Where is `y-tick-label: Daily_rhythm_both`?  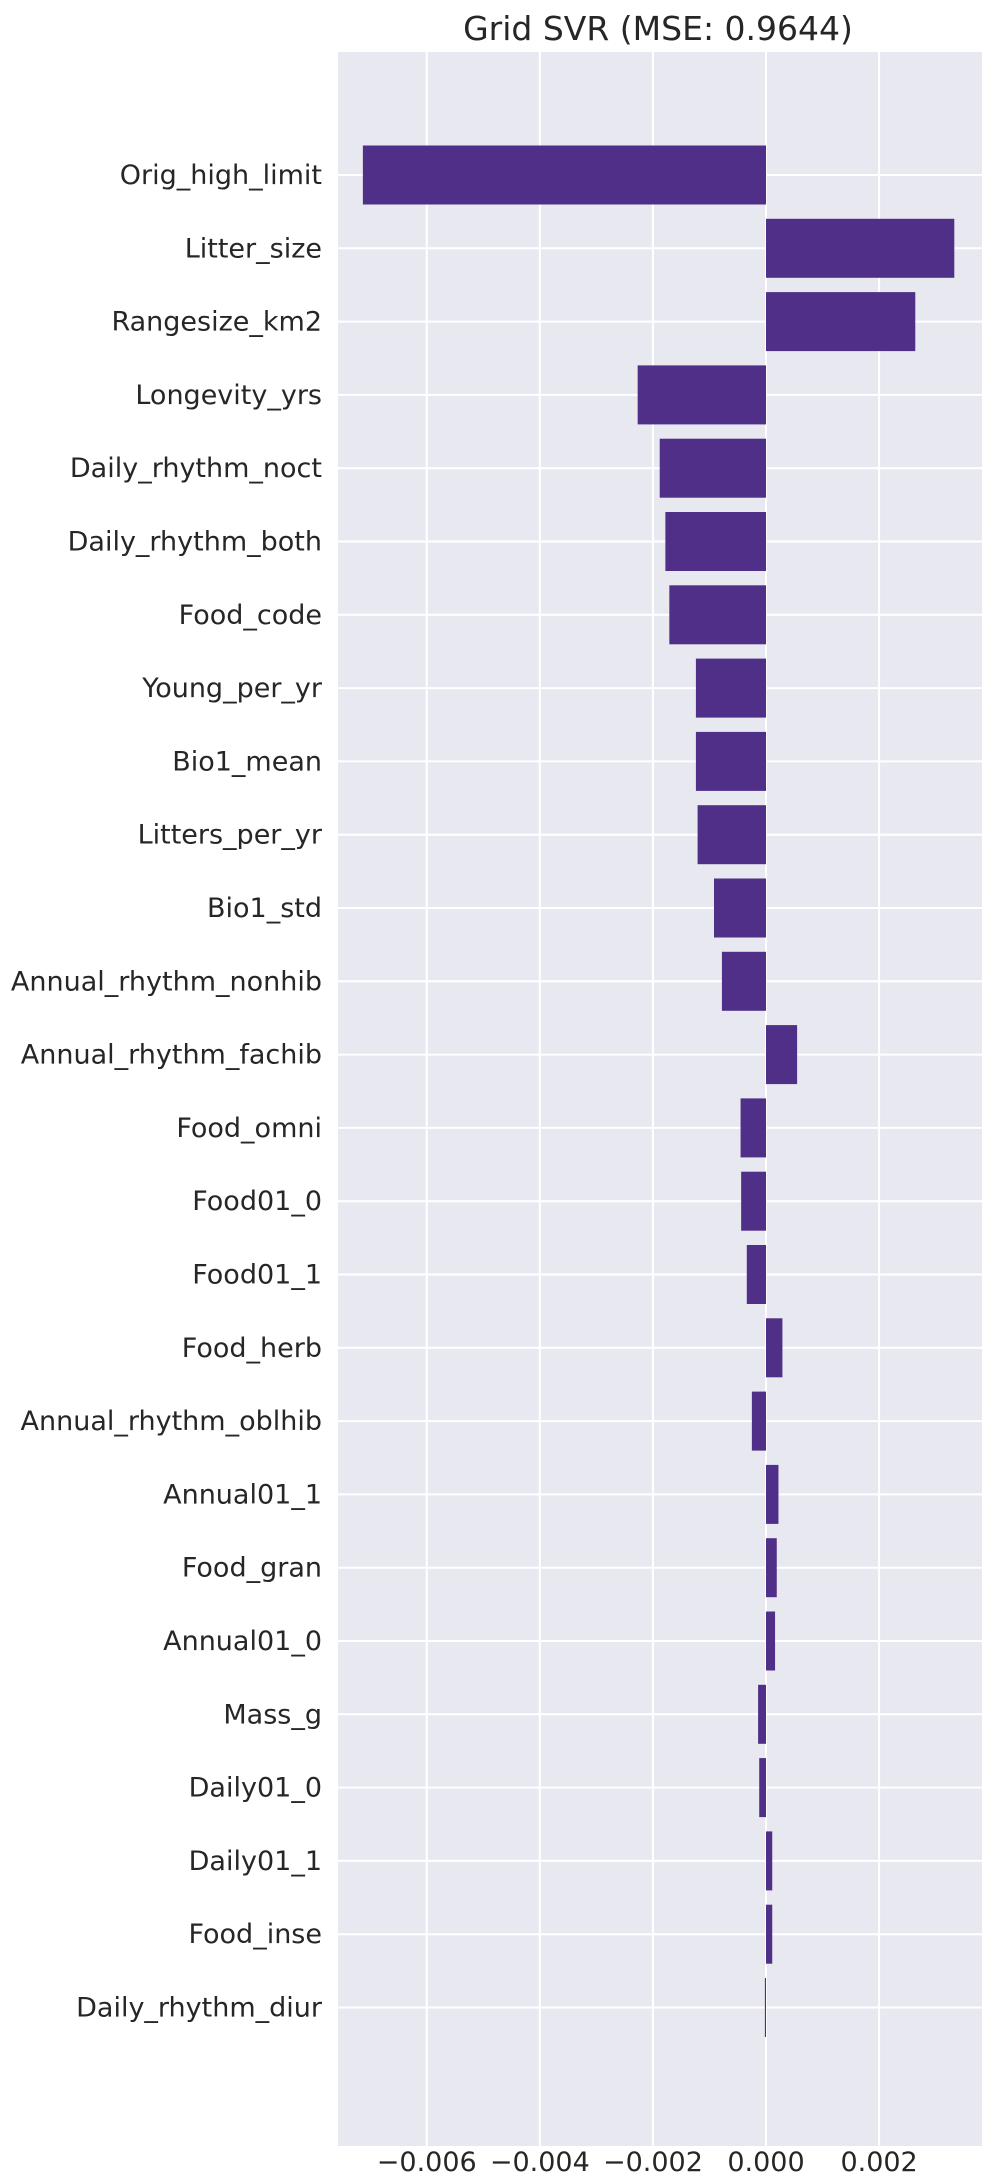
y-tick-label: Daily_rhythm_both is located at coordinates (195, 542).